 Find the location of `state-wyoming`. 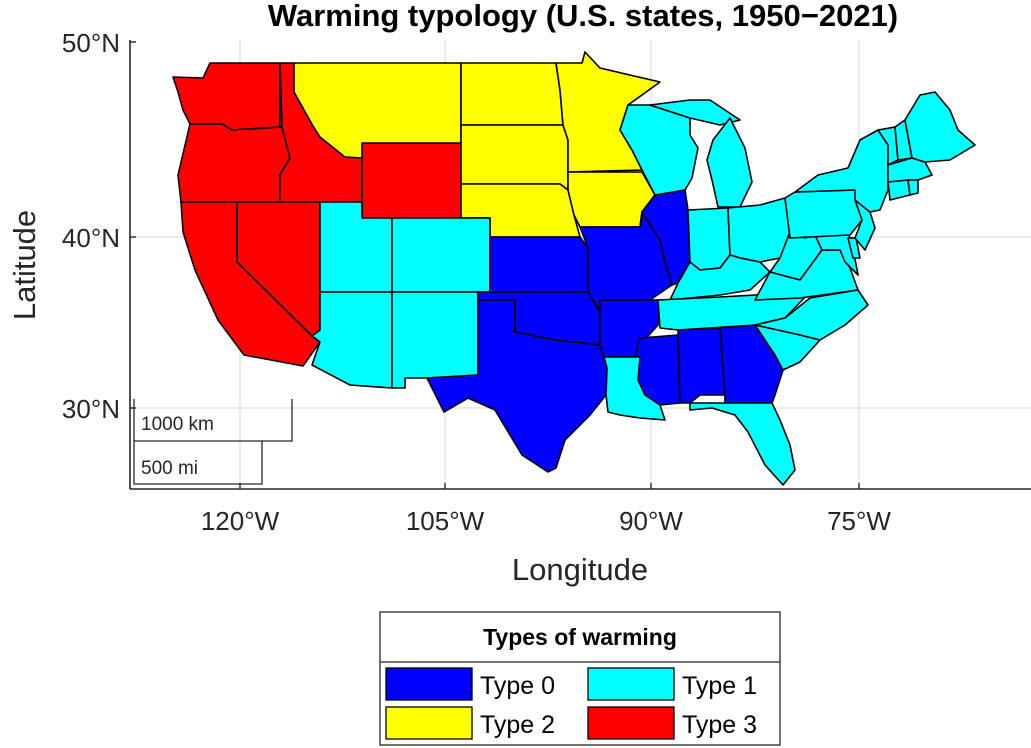

state-wyoming is located at coordinates (411, 180).